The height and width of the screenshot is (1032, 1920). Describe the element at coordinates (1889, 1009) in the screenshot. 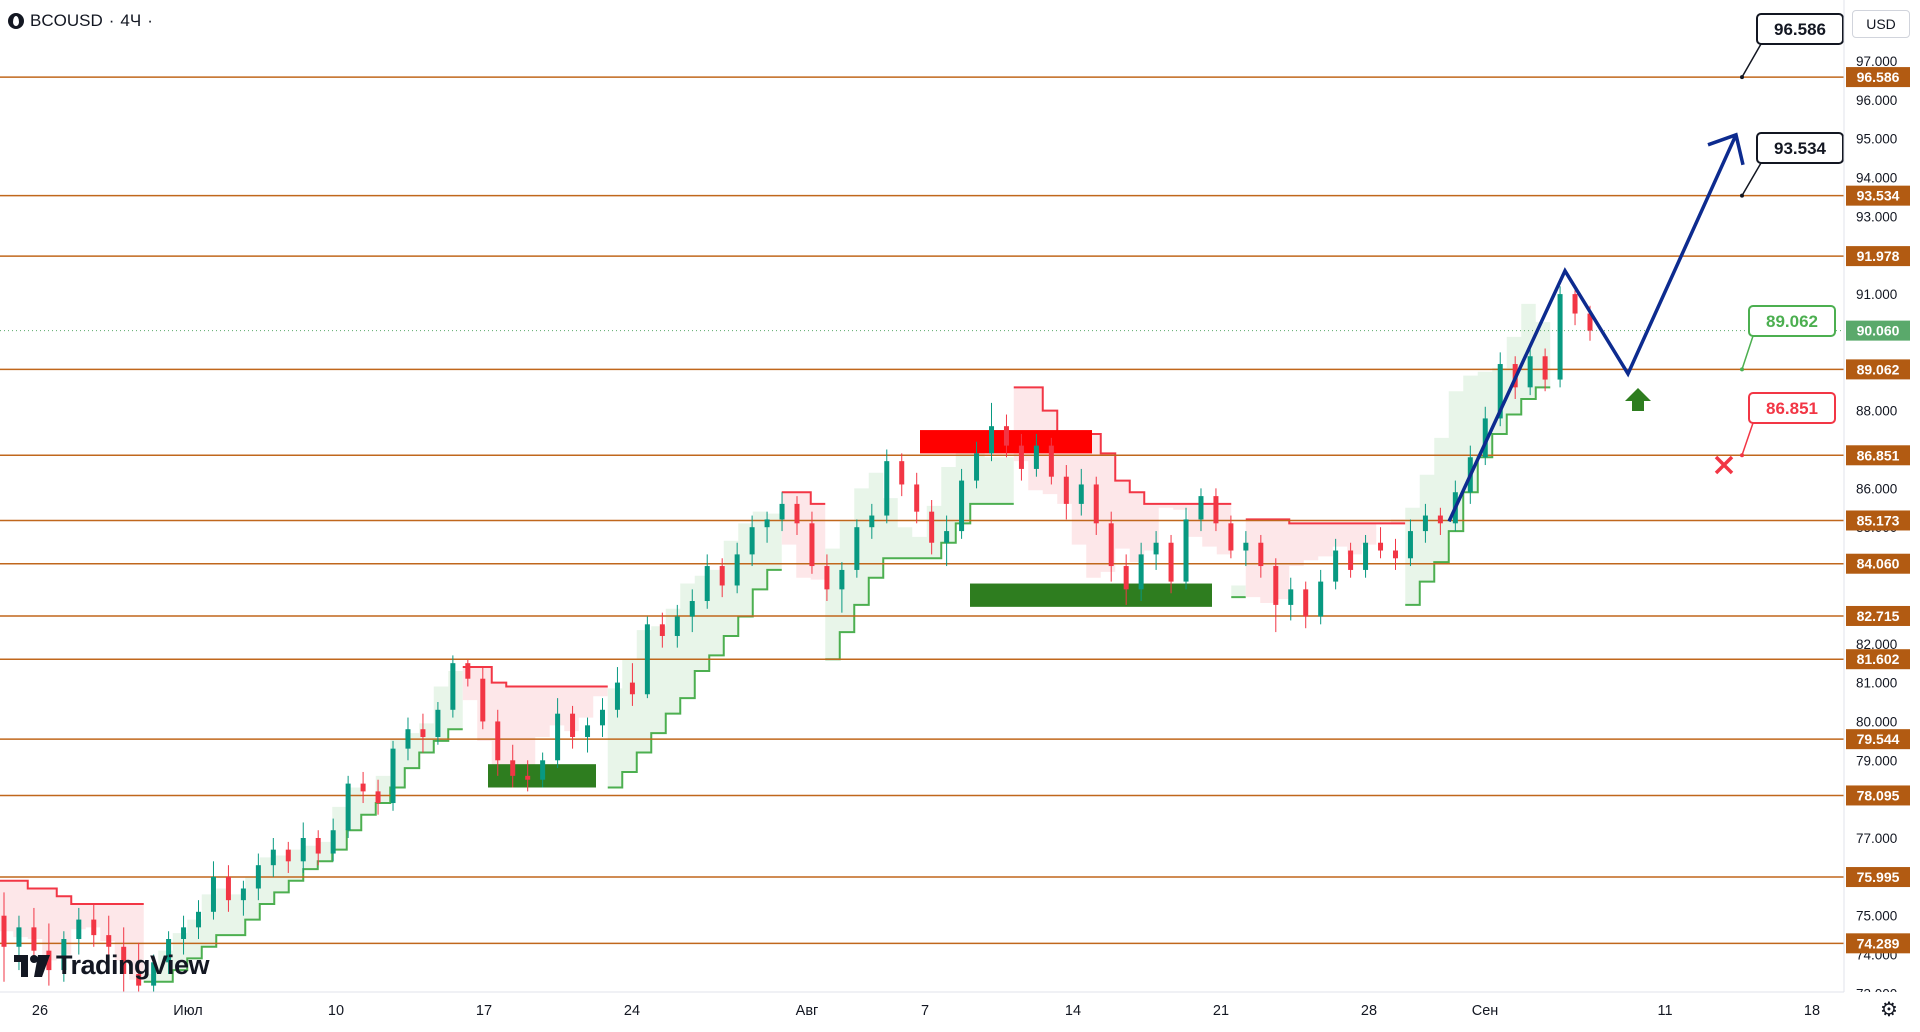

I see `gear-icon: ⚙` at that location.